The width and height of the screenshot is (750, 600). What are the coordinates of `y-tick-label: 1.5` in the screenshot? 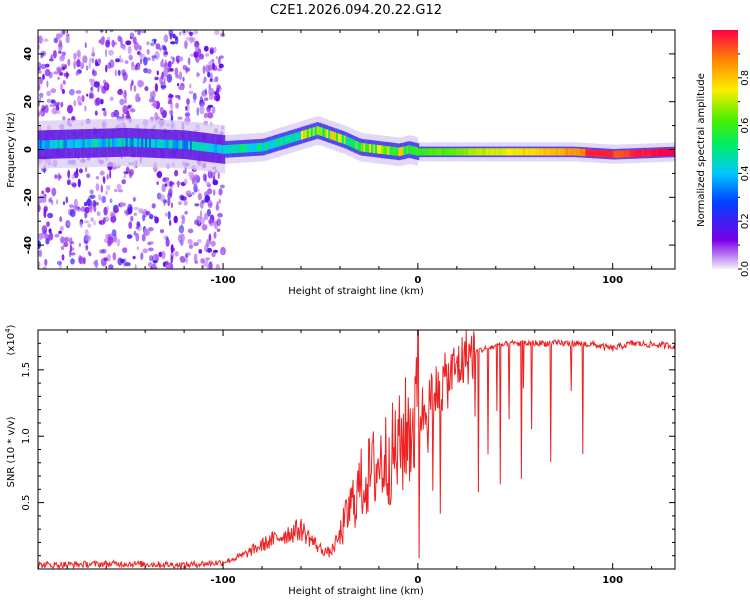 It's located at (26, 370).